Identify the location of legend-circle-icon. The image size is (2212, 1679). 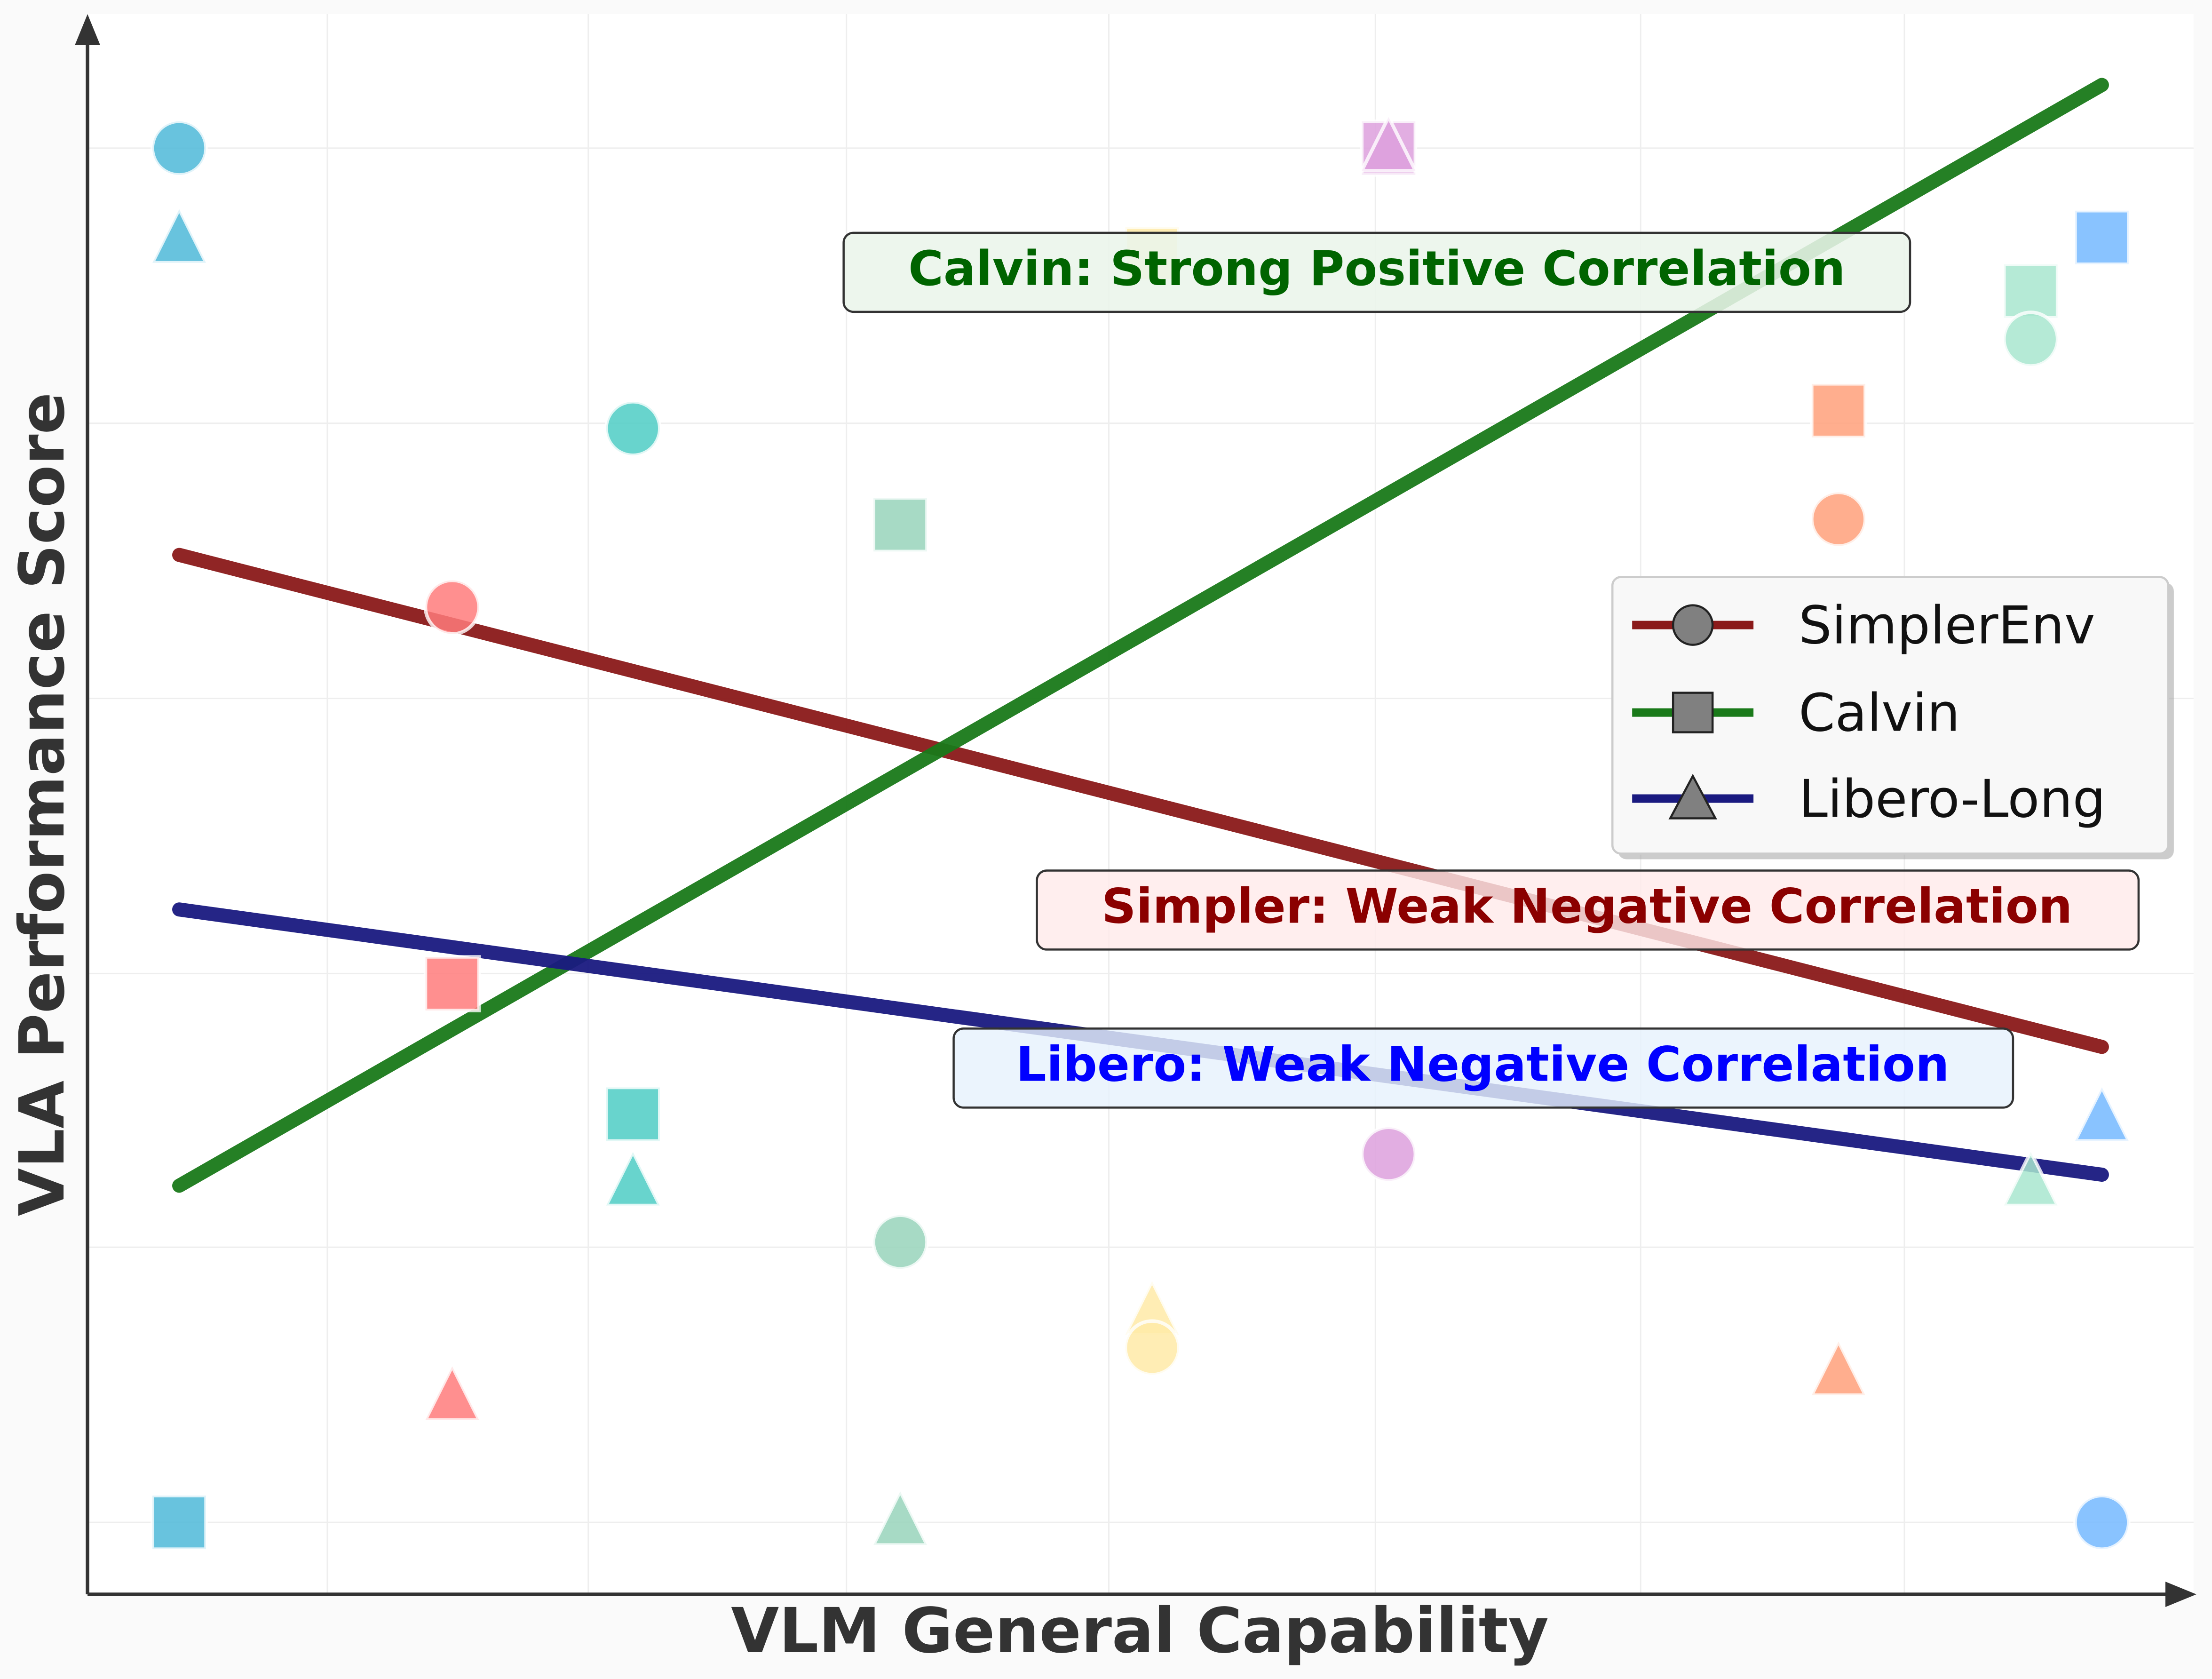
(1693, 625).